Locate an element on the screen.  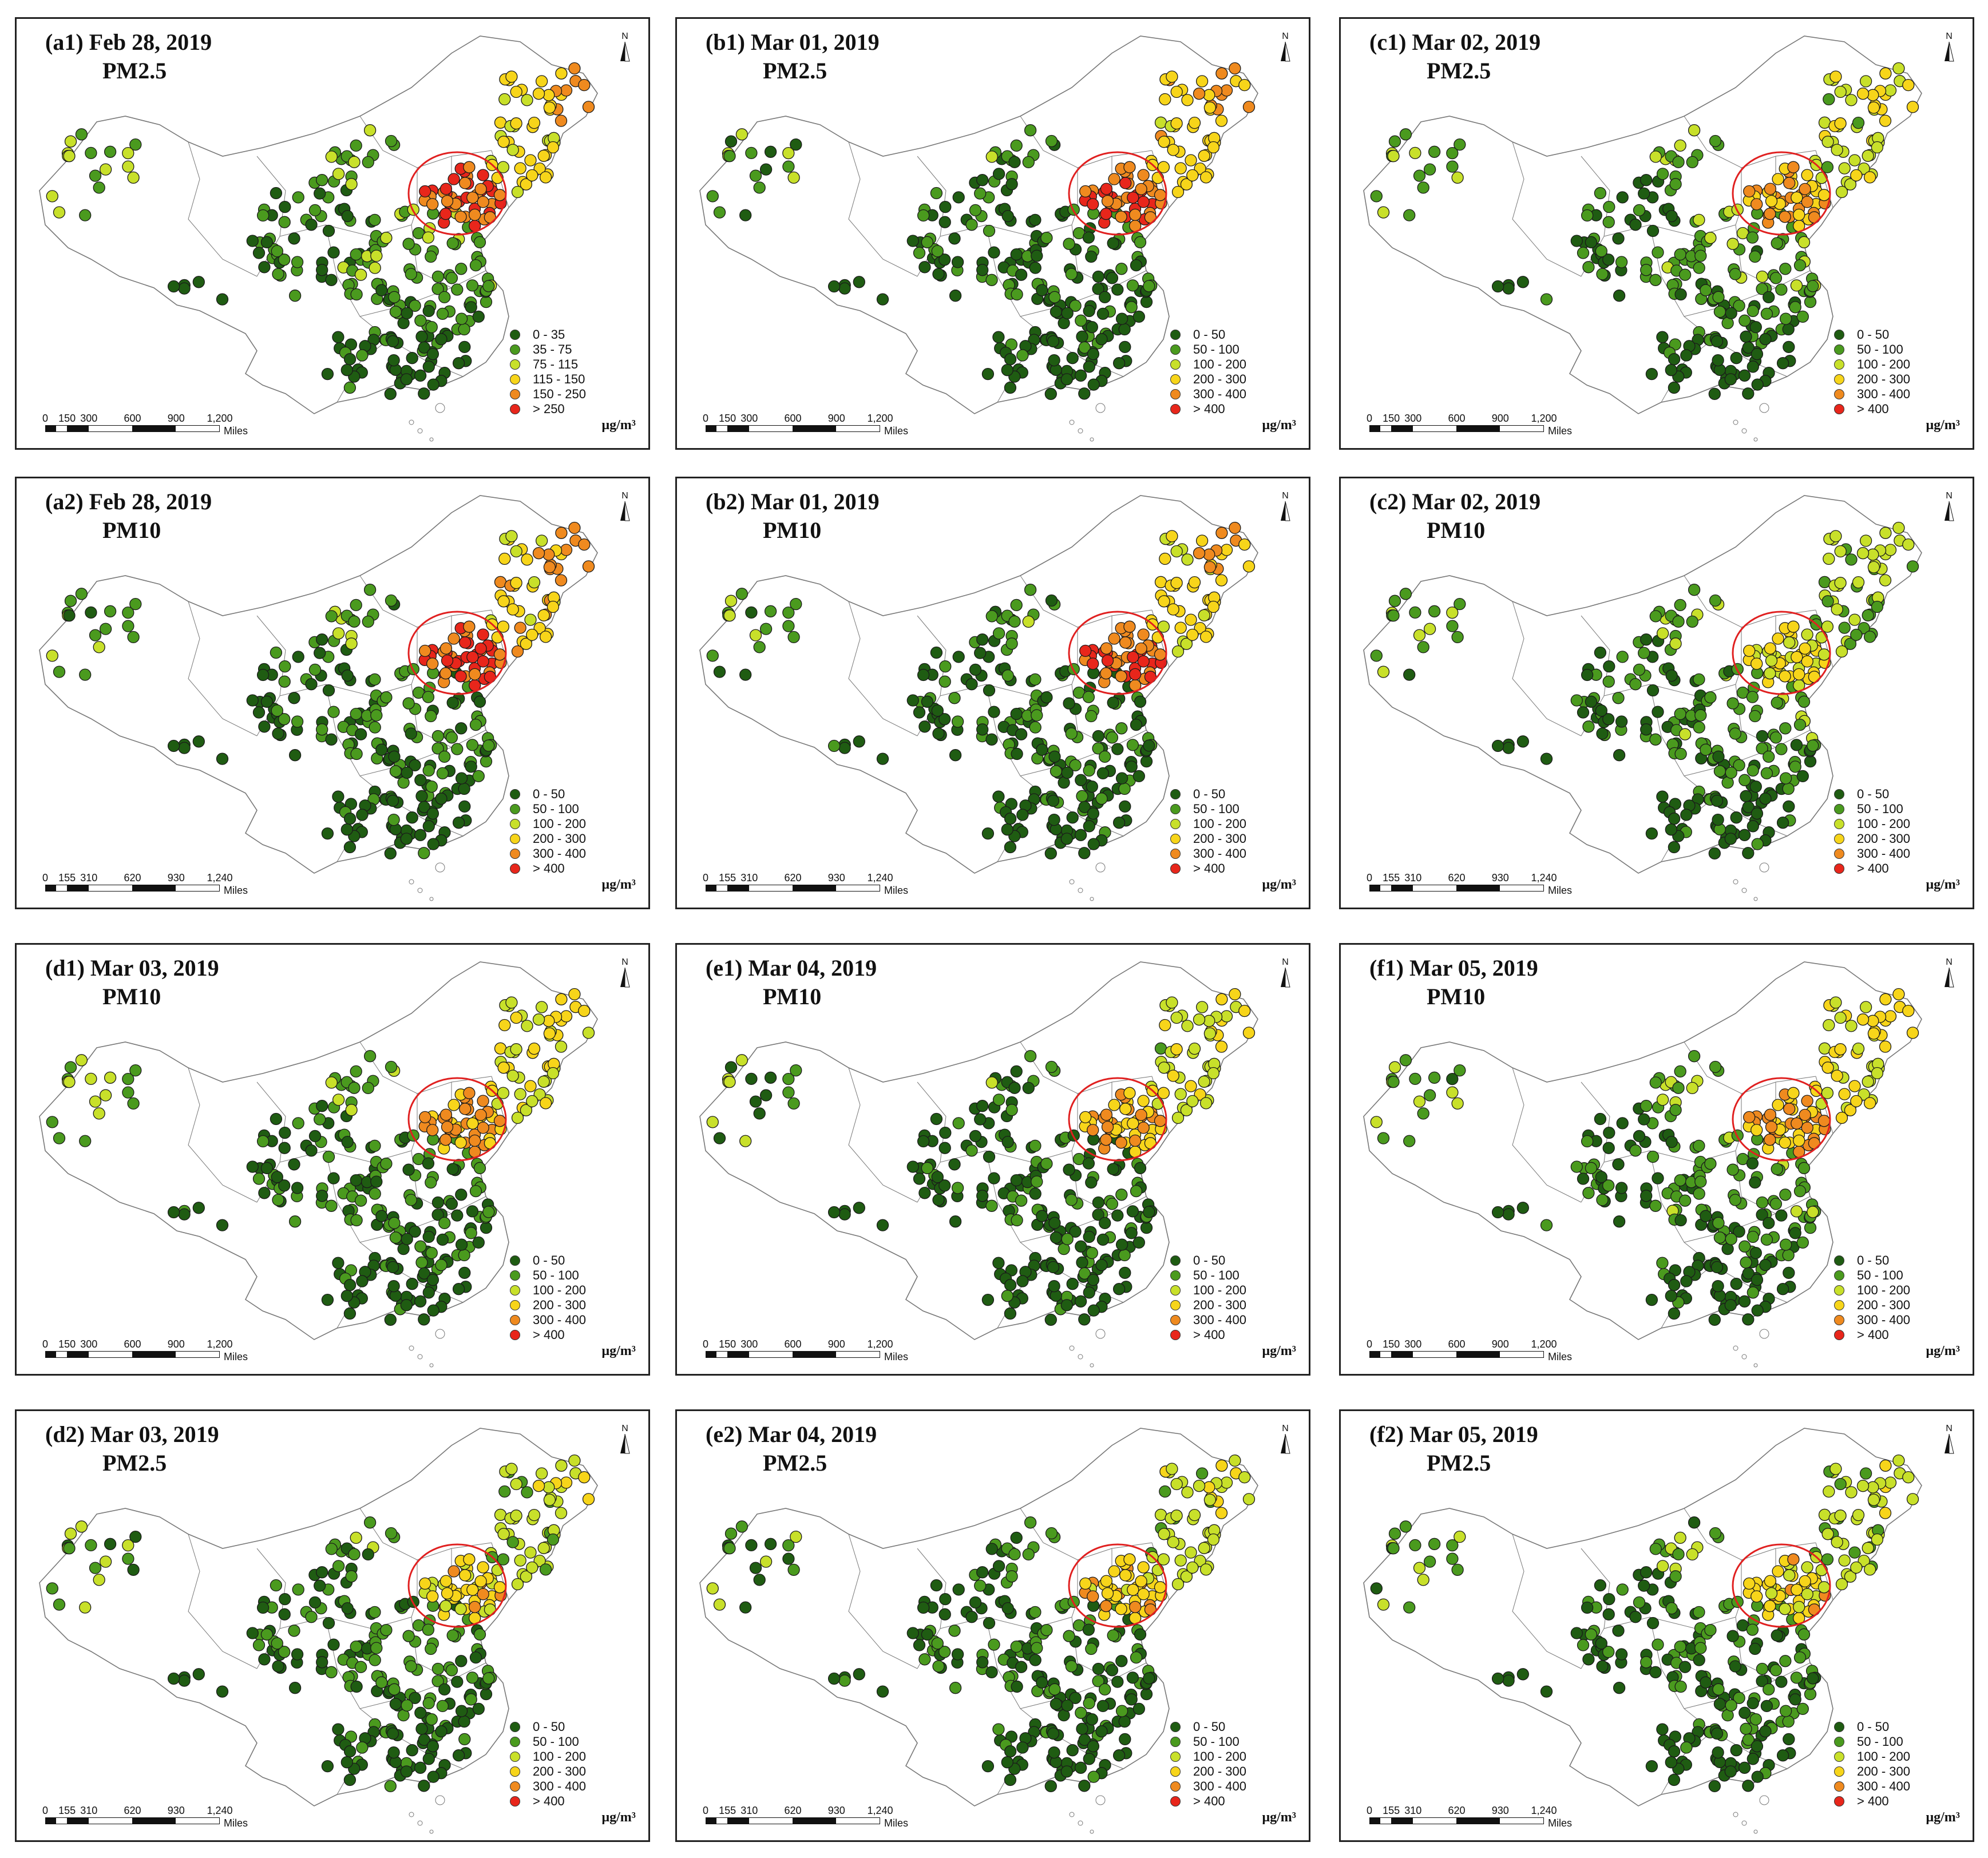
scale-unit: Miles is located at coordinates (896, 431).